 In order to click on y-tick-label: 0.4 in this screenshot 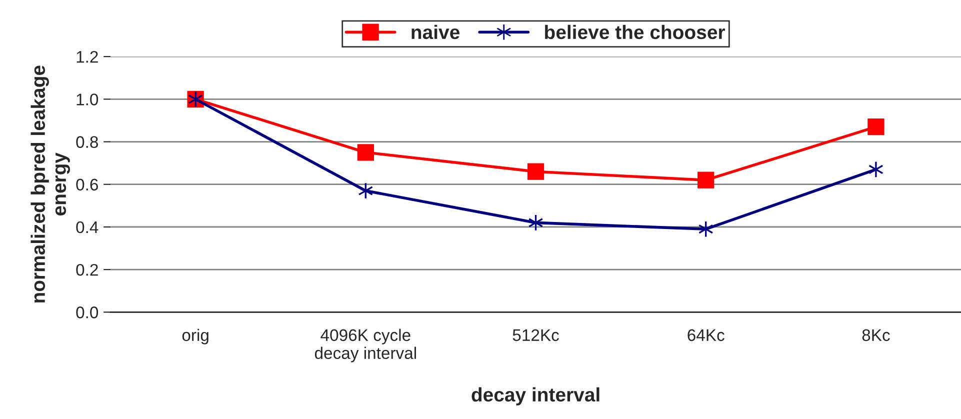, I will do `click(87, 227)`.